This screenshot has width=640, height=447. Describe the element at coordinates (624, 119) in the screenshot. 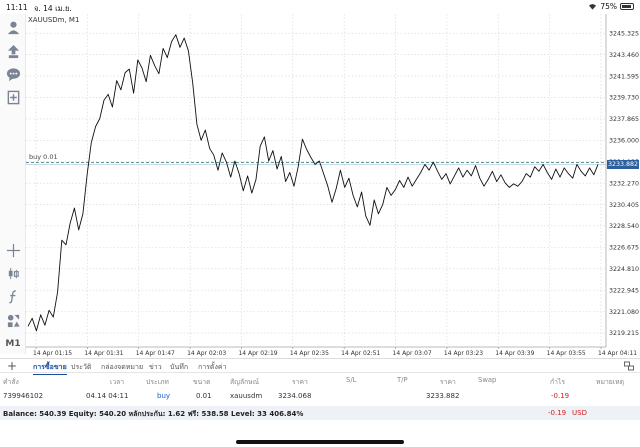

I see `price-tick-label: 3237.865` at that location.